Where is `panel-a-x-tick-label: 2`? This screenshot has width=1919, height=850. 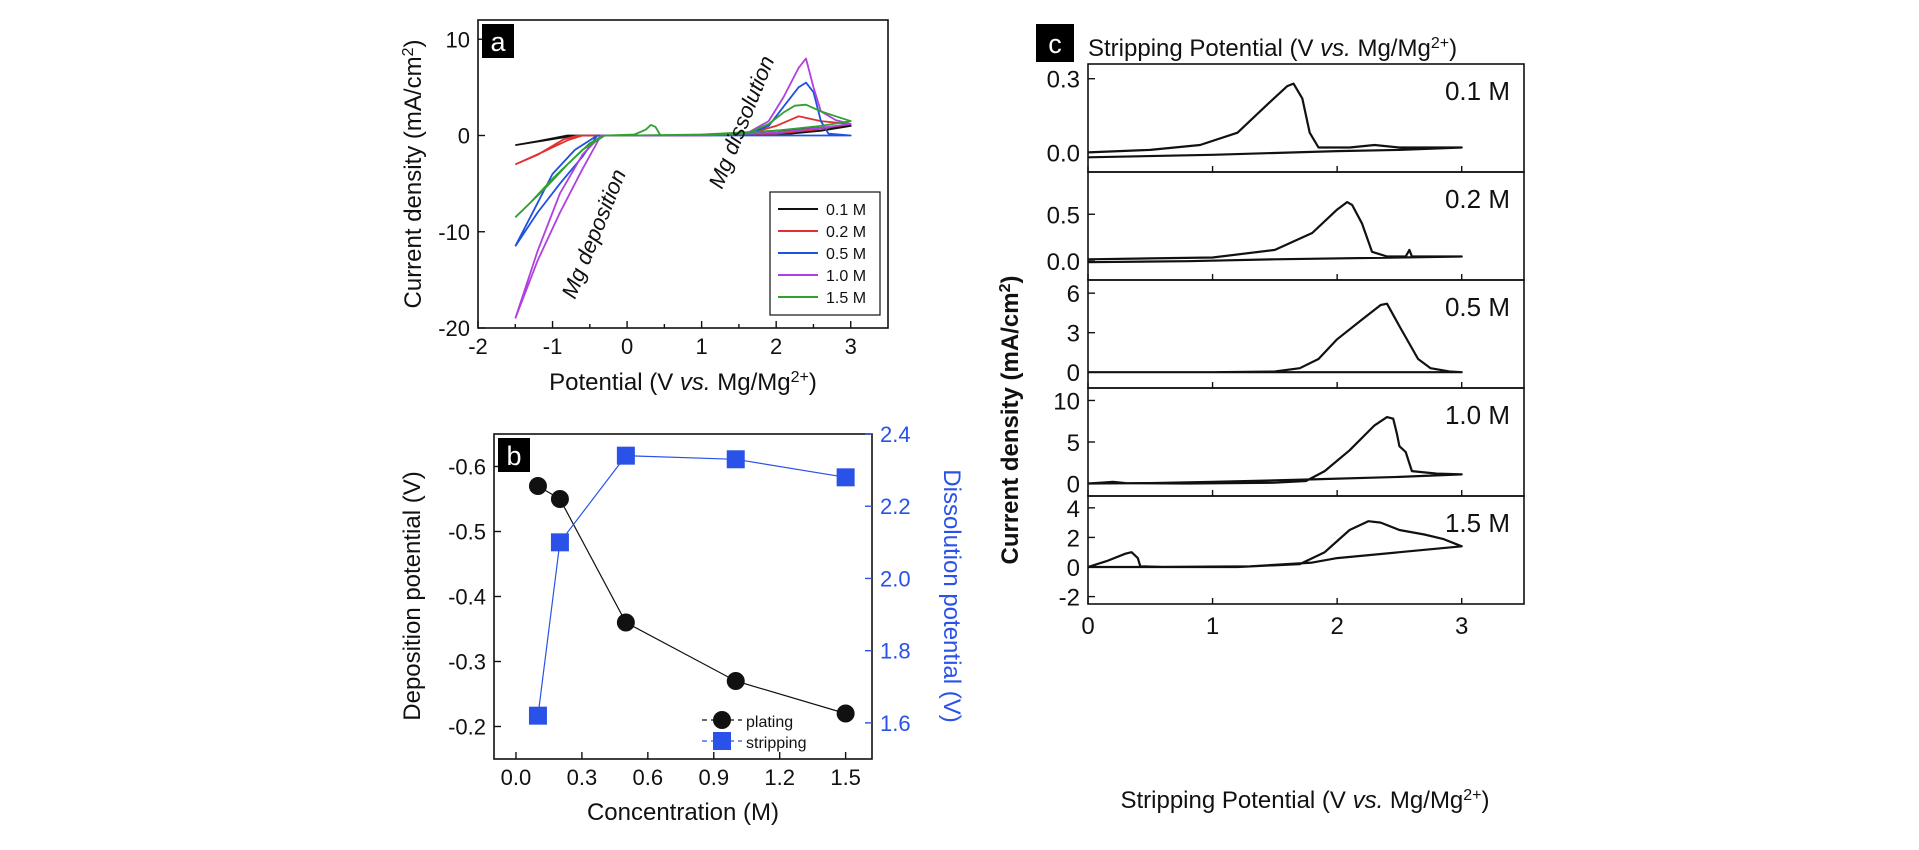
panel-a-x-tick-label: 2 is located at coordinates (776, 346).